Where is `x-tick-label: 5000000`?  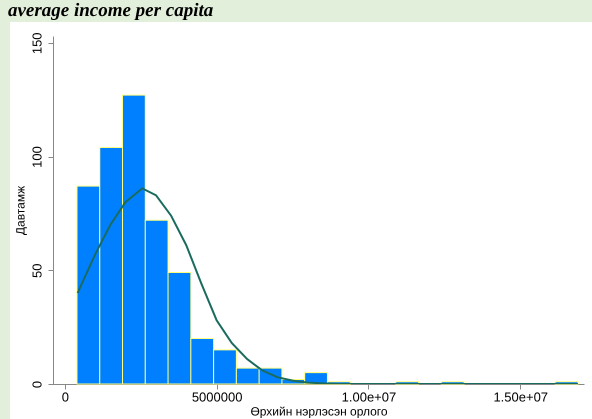 x-tick-label: 5000000 is located at coordinates (217, 397).